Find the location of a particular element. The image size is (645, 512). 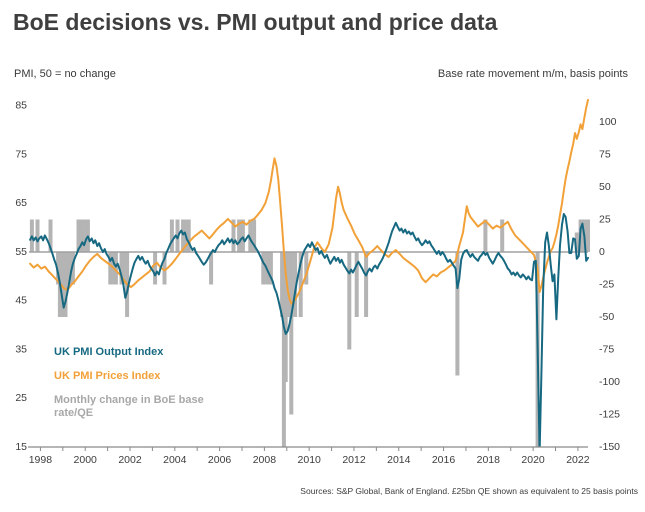

y-right-tick-label: -25 is located at coordinates (606, 284).